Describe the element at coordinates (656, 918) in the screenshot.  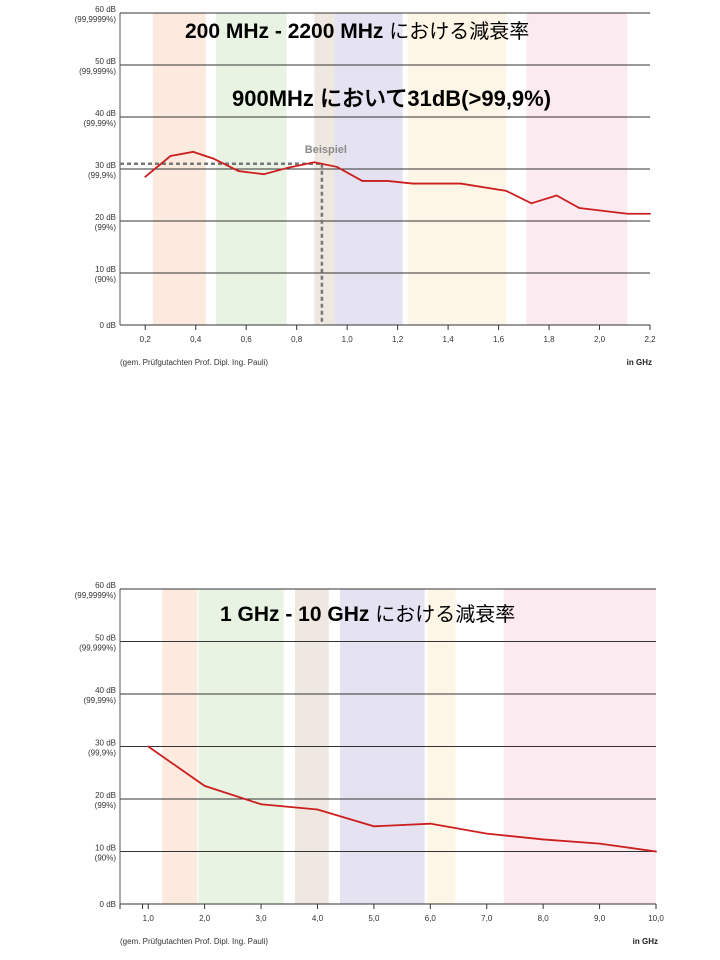
I see `x-tick-label: 10,0` at that location.